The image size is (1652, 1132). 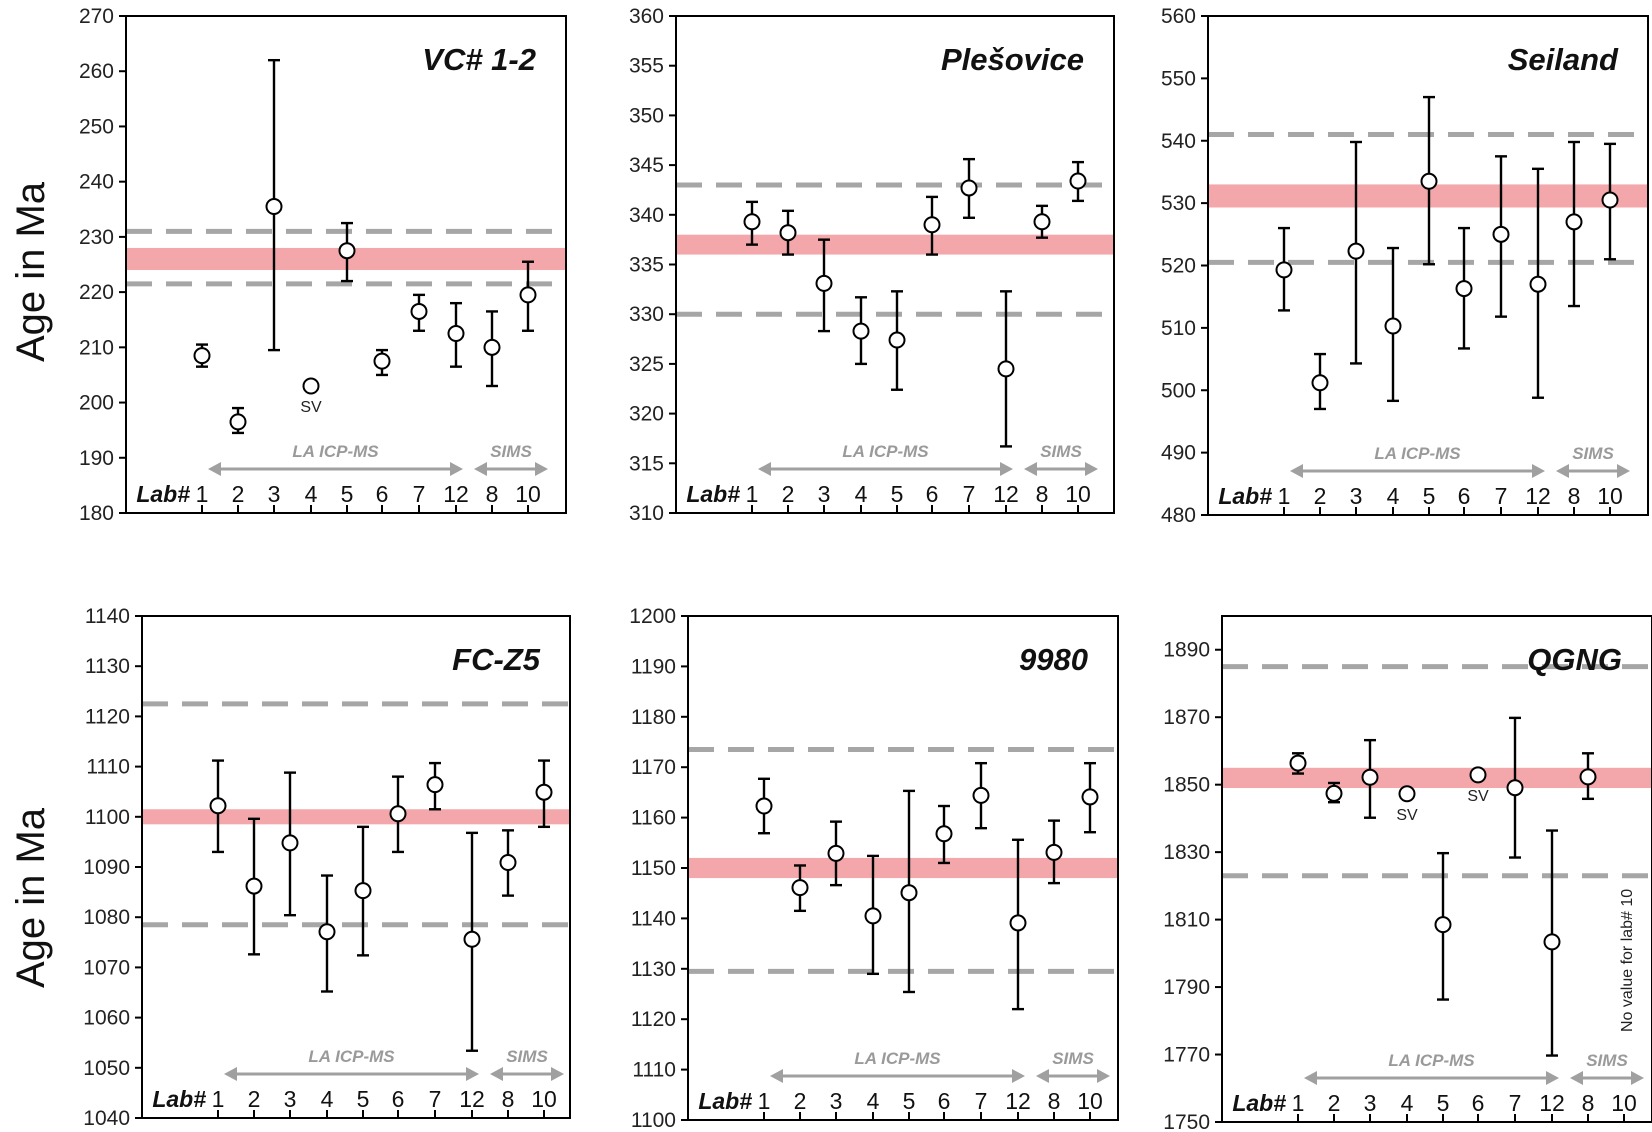 I want to click on y-tick-label: 530, so click(x=1178, y=203).